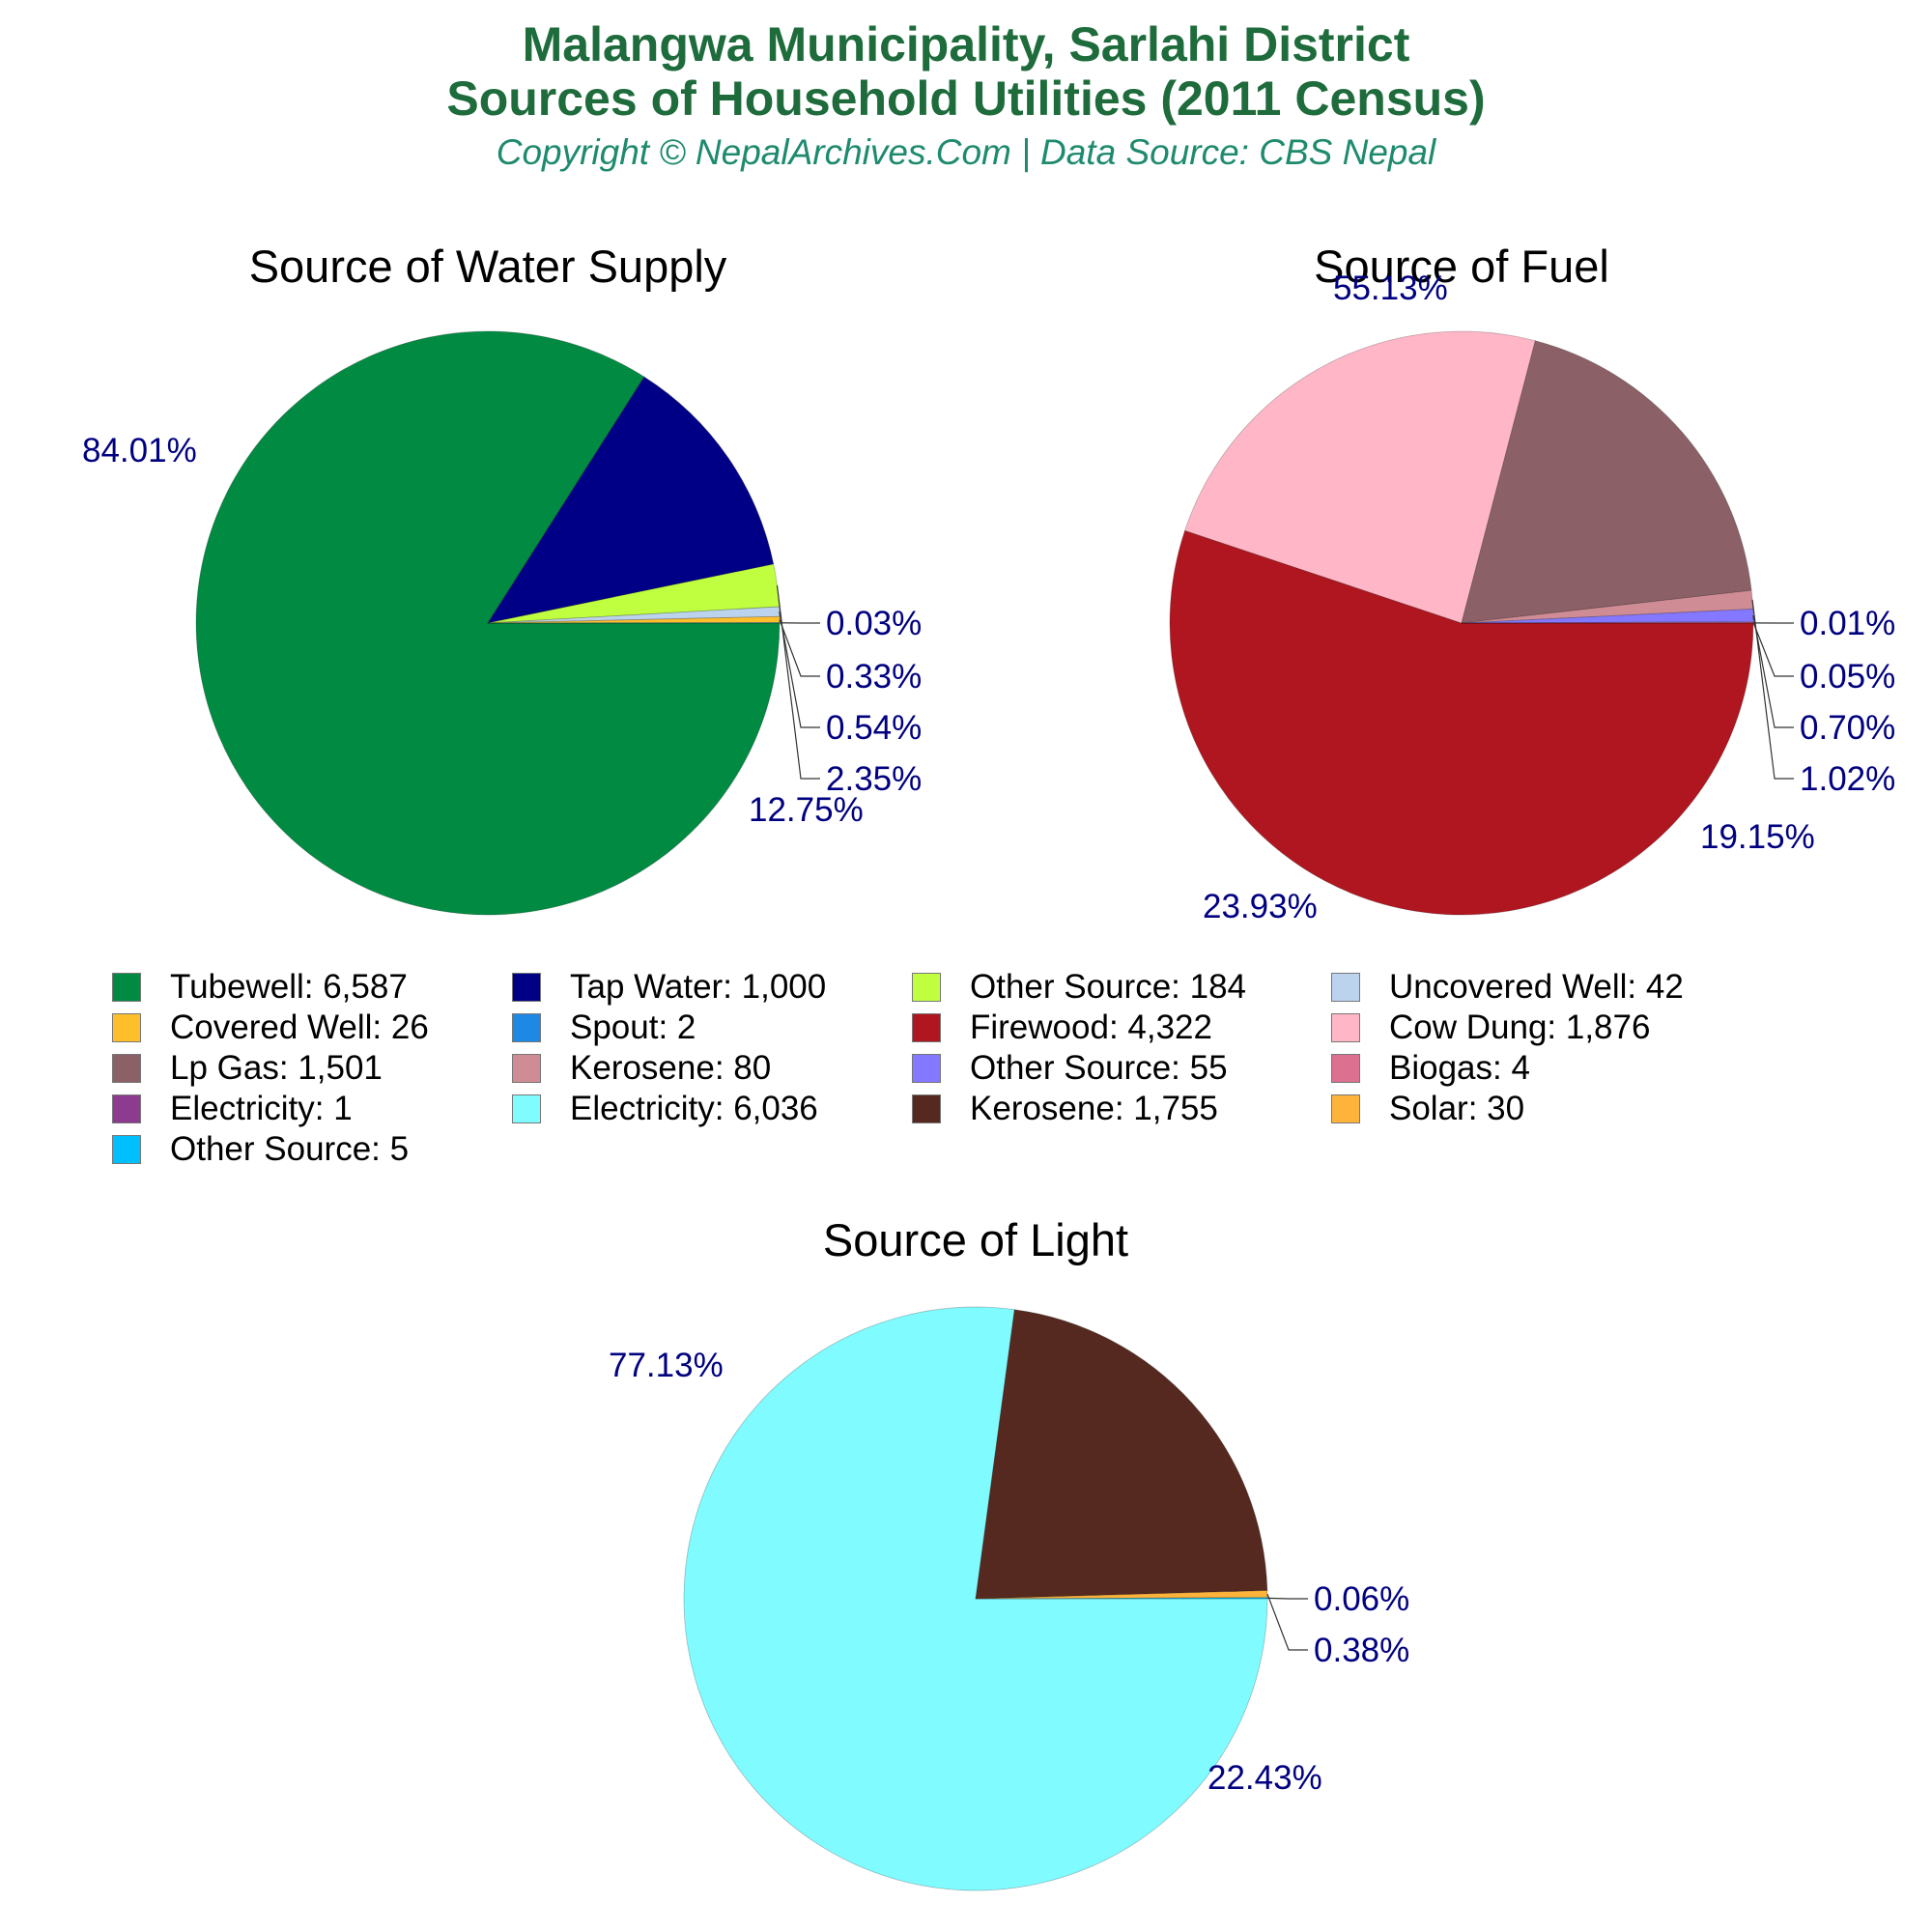 Image resolution: width=1932 pixels, height=1932 pixels. I want to click on legend-item: Other Source: 5, so click(260, 1149).